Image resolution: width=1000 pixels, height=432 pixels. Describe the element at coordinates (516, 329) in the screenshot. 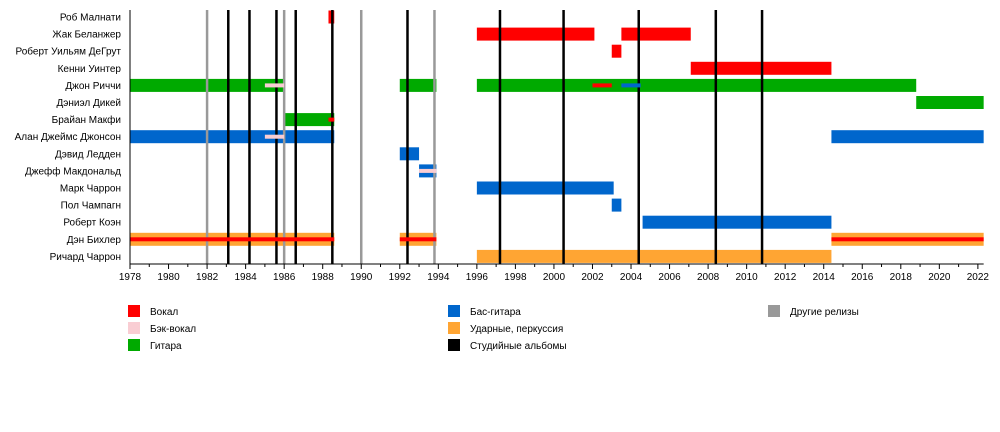

I see `legend-label-drums: Ударные, перкуссия` at that location.